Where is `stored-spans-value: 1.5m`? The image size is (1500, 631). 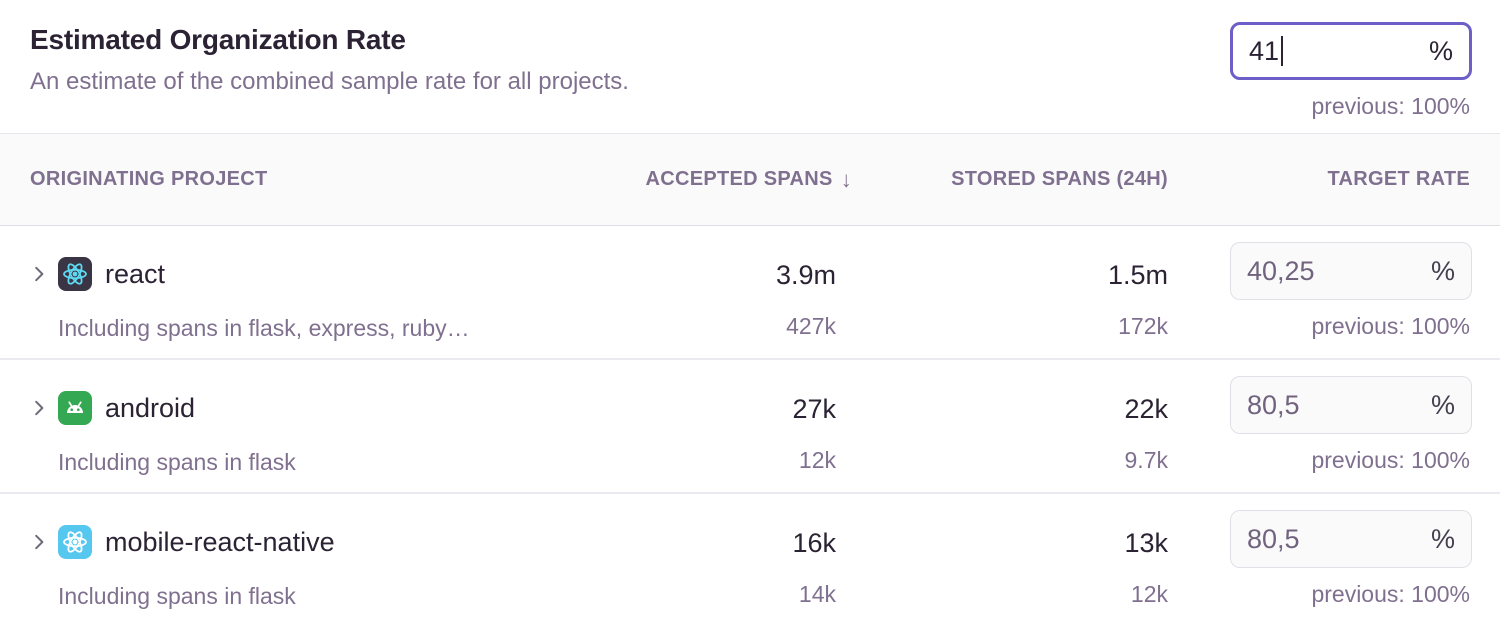
stored-spans-value: 1.5m is located at coordinates (1137, 275).